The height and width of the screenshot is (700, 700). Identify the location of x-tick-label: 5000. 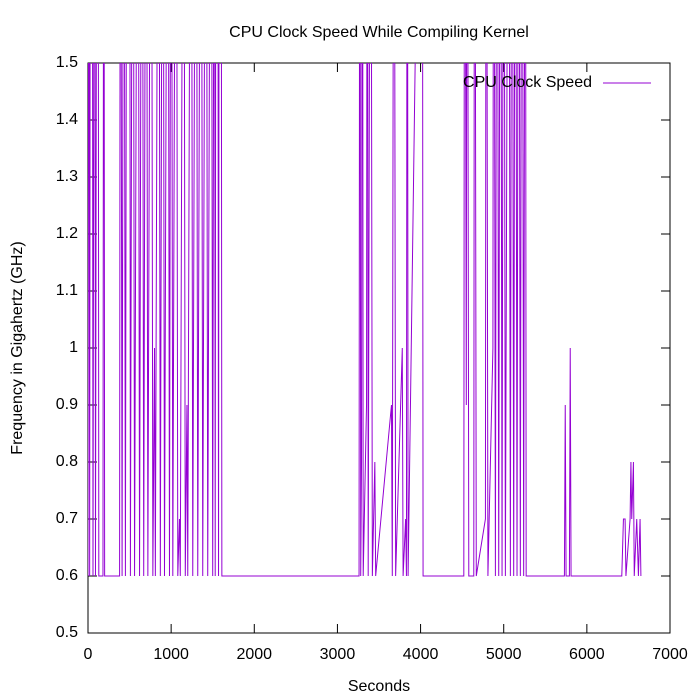
(504, 654).